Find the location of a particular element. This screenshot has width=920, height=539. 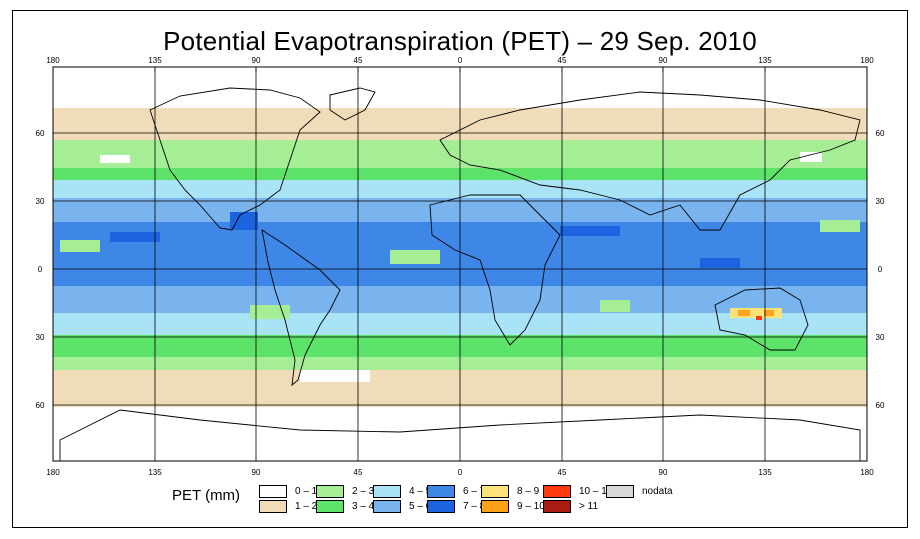

legend-label: 10 – 11 is located at coordinates (595, 491).